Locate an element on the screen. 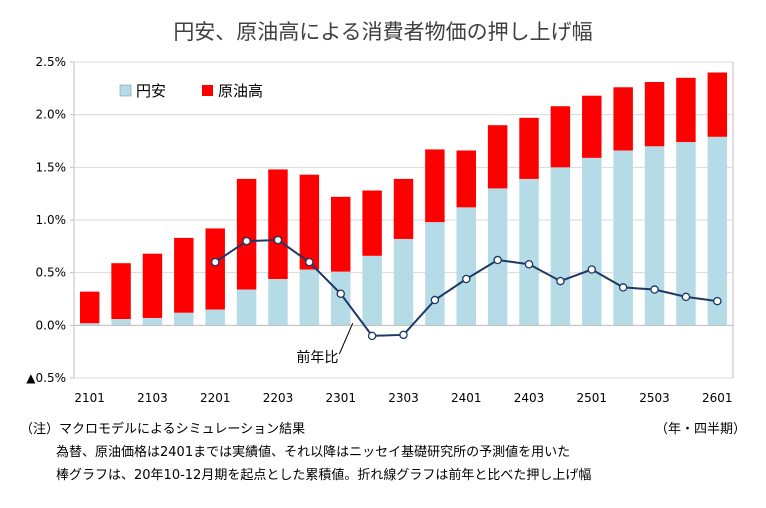 This screenshot has height=508, width=766. x-tick-label: 2201 is located at coordinates (215, 398).